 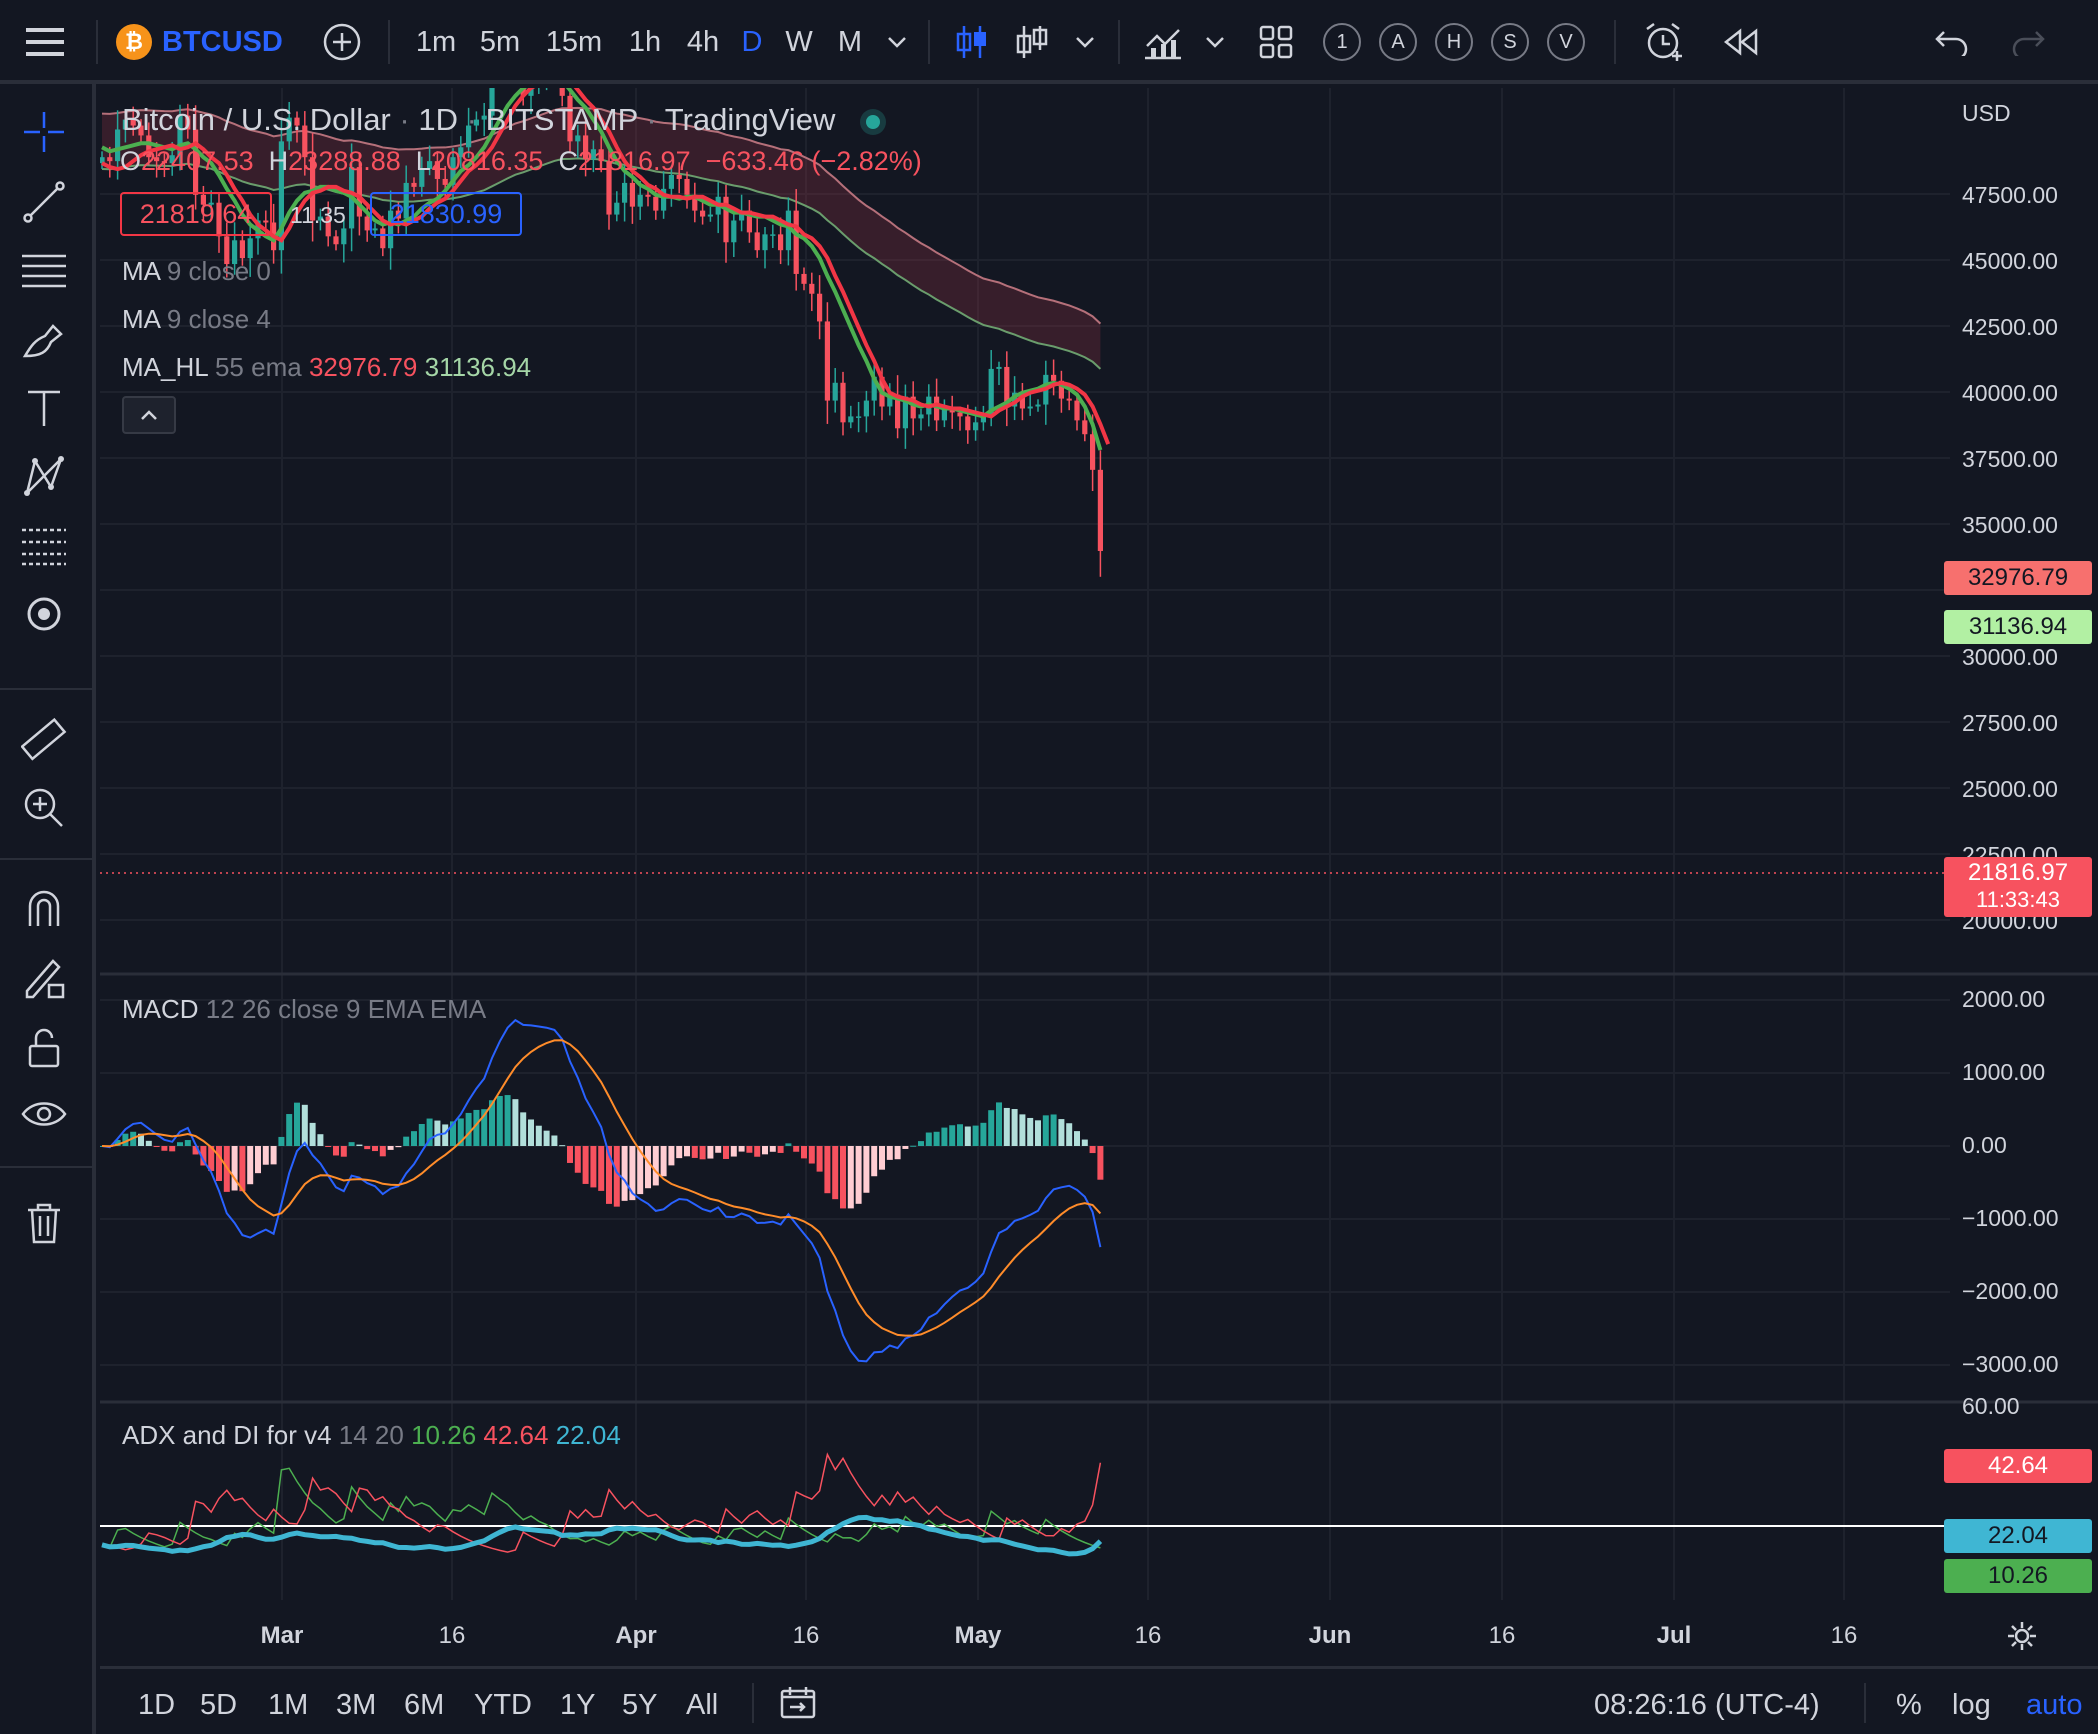 I want to click on layout-grid-icon, so click(x=1276, y=42).